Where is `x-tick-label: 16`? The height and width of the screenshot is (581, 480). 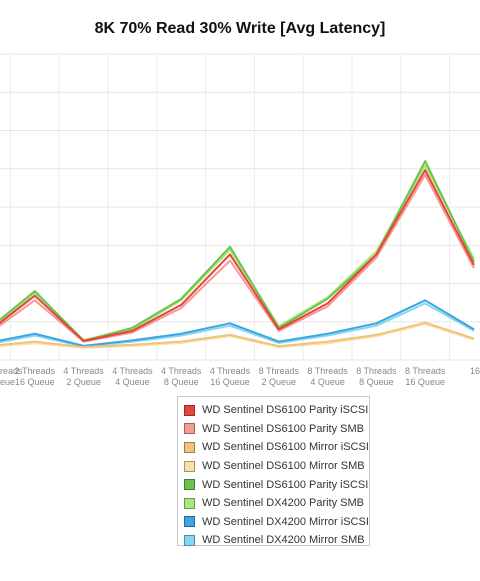 x-tick-label: 16 is located at coordinates (475, 371).